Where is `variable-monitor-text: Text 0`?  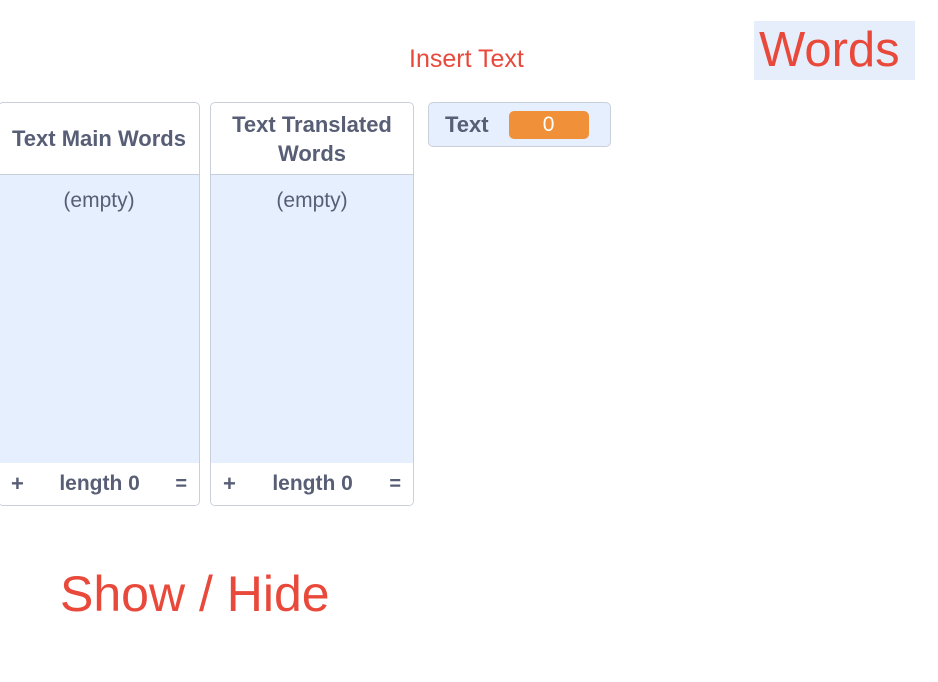
variable-monitor-text: Text 0 is located at coordinates (519, 124).